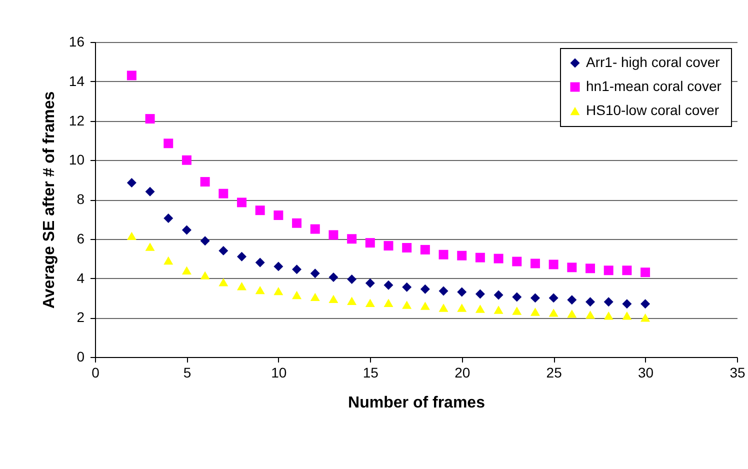 The width and height of the screenshot is (748, 469). I want to click on legend-label: HS10-low coral cover, so click(653, 110).